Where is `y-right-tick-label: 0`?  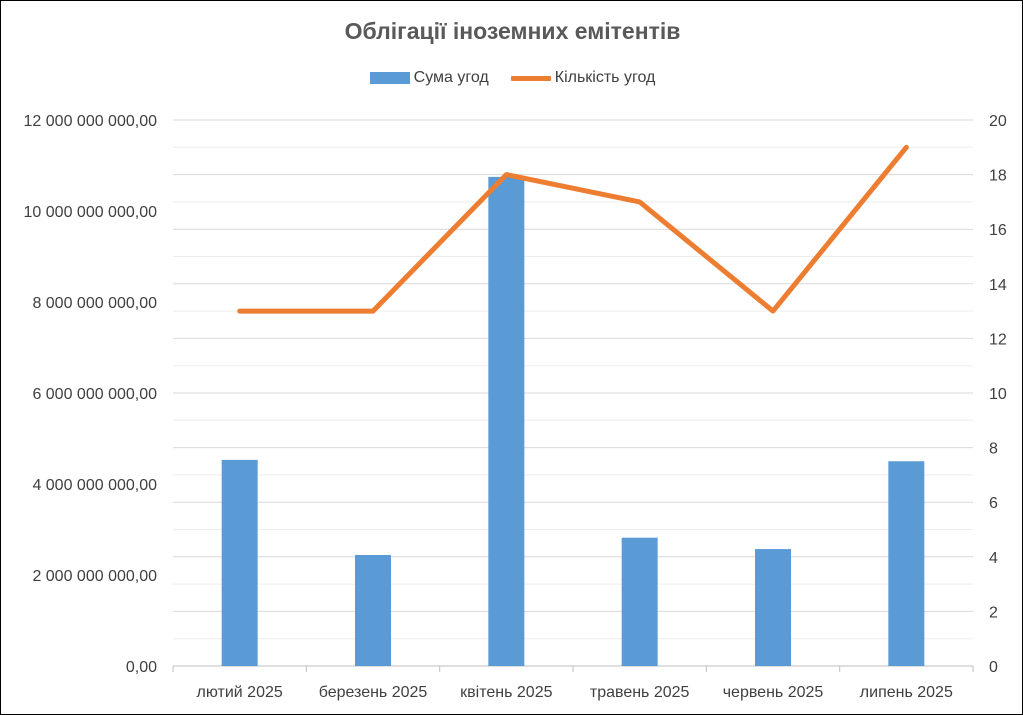 y-right-tick-label: 0 is located at coordinates (993, 667).